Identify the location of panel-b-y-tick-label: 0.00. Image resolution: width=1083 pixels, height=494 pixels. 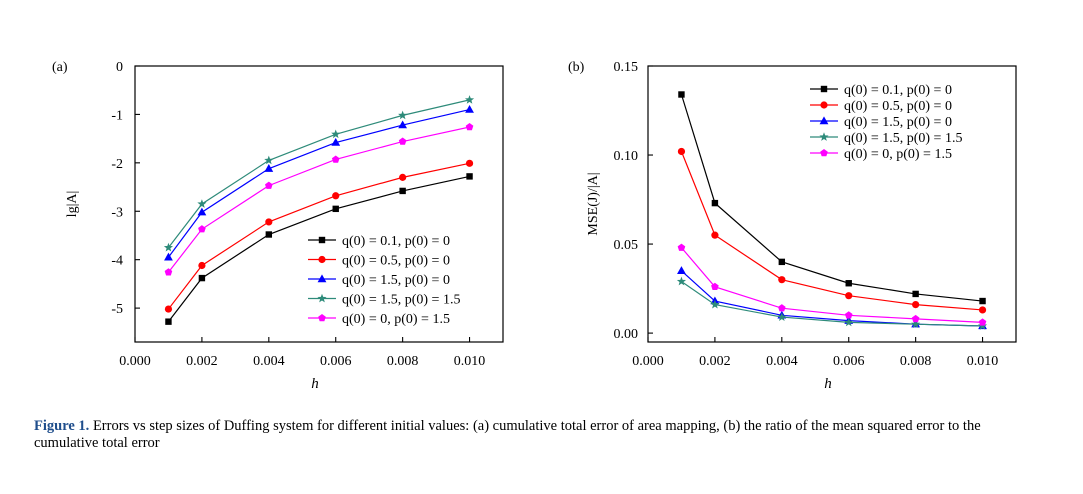
(626, 334).